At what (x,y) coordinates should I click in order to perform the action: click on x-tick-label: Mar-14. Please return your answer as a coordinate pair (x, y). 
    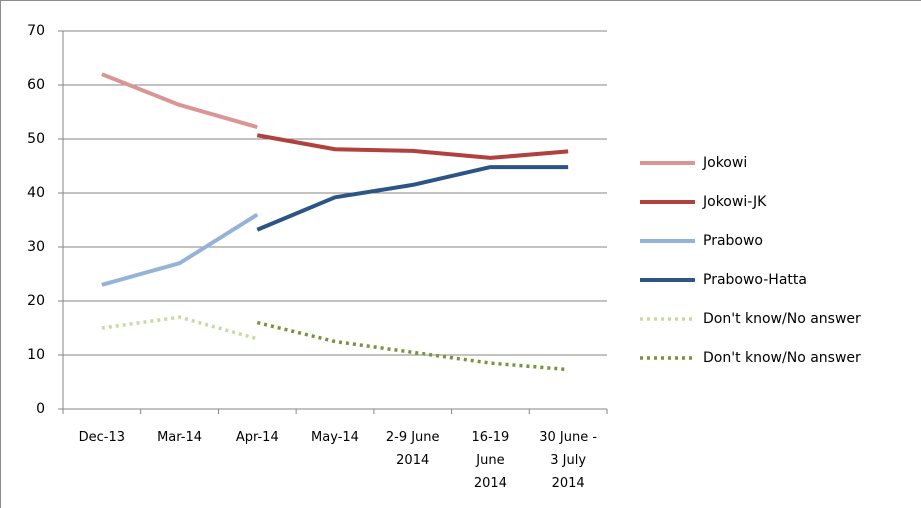
    Looking at the image, I should click on (180, 437).